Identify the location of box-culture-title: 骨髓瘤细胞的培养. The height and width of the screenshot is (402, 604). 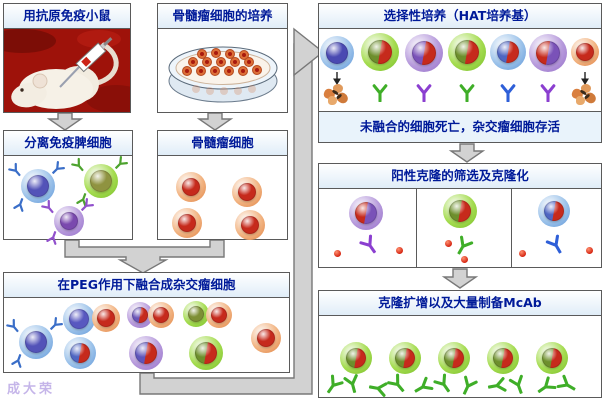
(222, 16).